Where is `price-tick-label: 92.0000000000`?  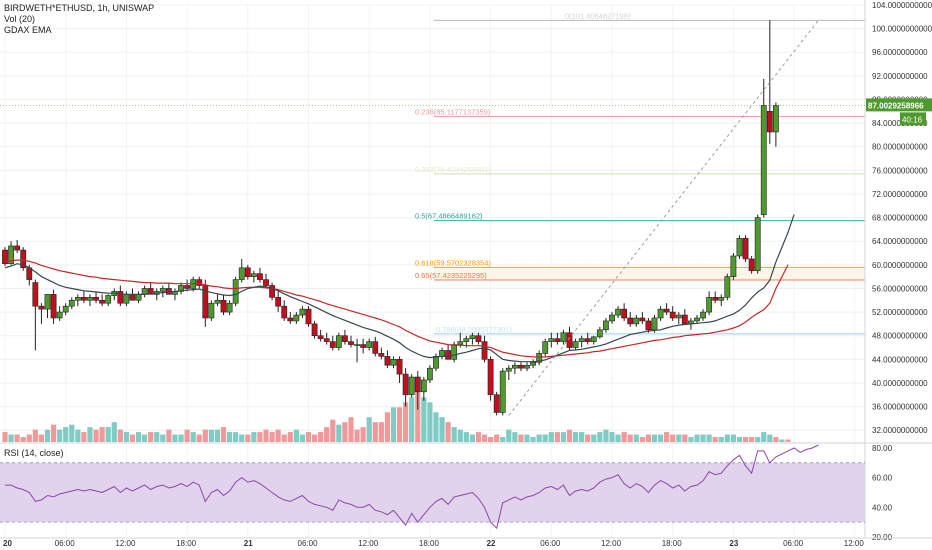
price-tick-label: 92.0000000000 is located at coordinates (900, 76).